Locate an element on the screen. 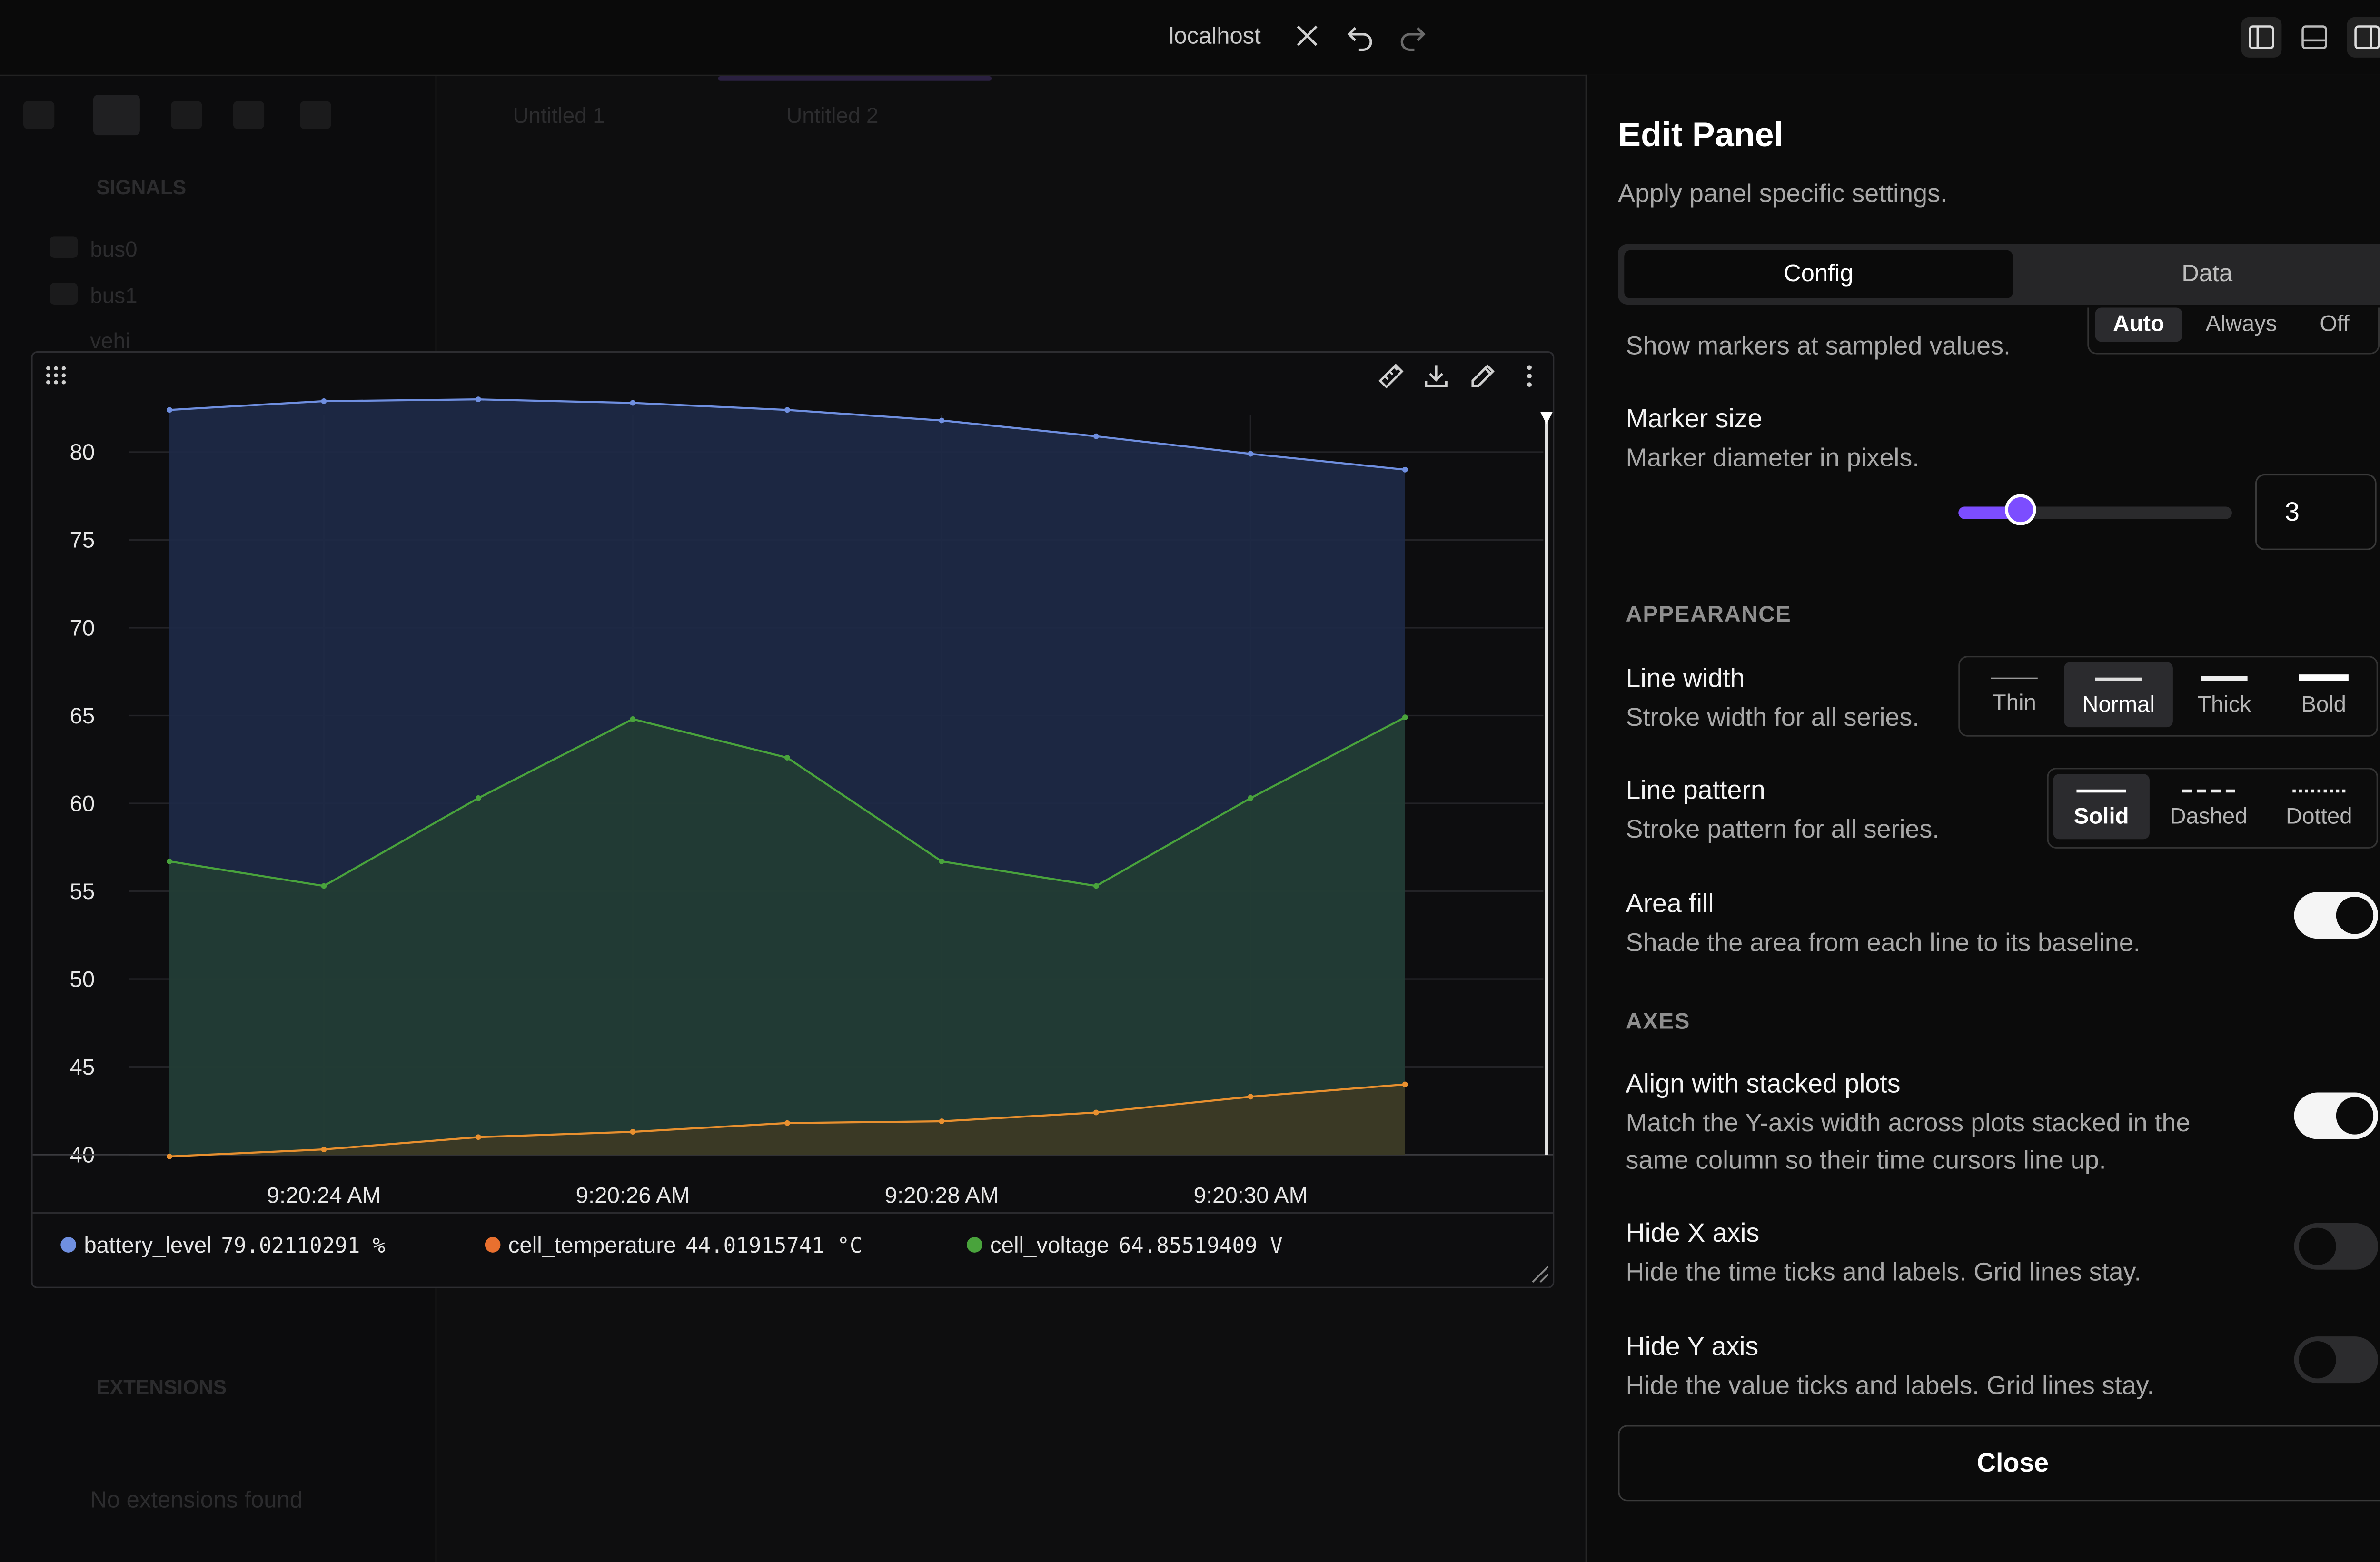 The image size is (2380, 1562). y-tick-label: 50 is located at coordinates (82, 980).